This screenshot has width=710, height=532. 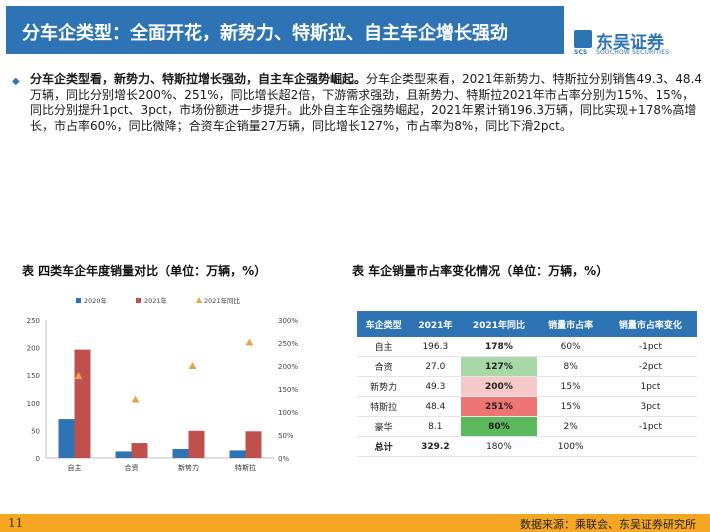 I want to click on table-row: 自主 196.3 178% 60% -1pct, so click(x=527, y=347).